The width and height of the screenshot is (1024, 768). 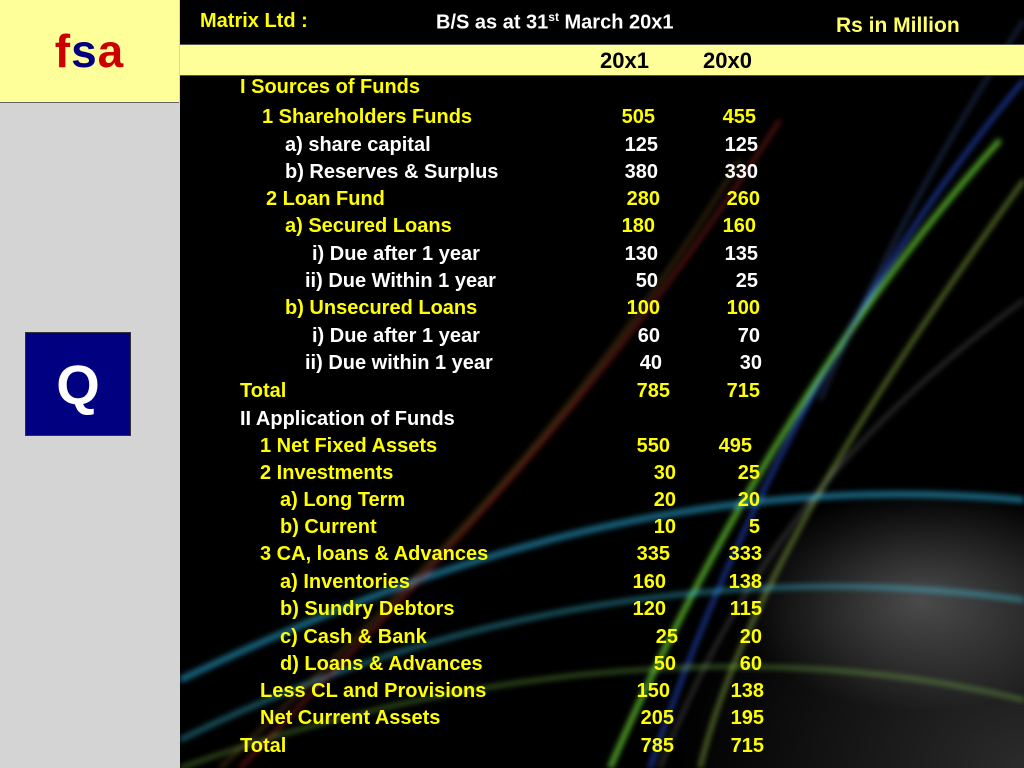 What do you see at coordinates (664, 527) in the screenshot?
I see `value-20x1: 10` at bounding box center [664, 527].